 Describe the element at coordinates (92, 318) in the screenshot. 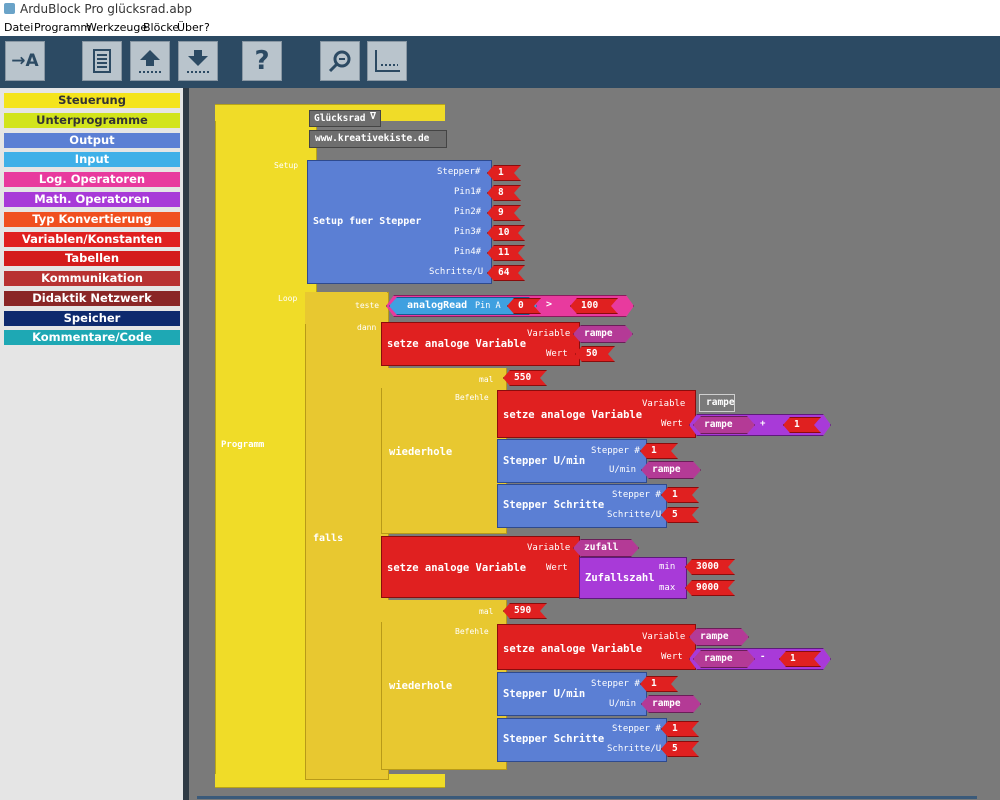

I see `category-speicher: Speicher` at that location.